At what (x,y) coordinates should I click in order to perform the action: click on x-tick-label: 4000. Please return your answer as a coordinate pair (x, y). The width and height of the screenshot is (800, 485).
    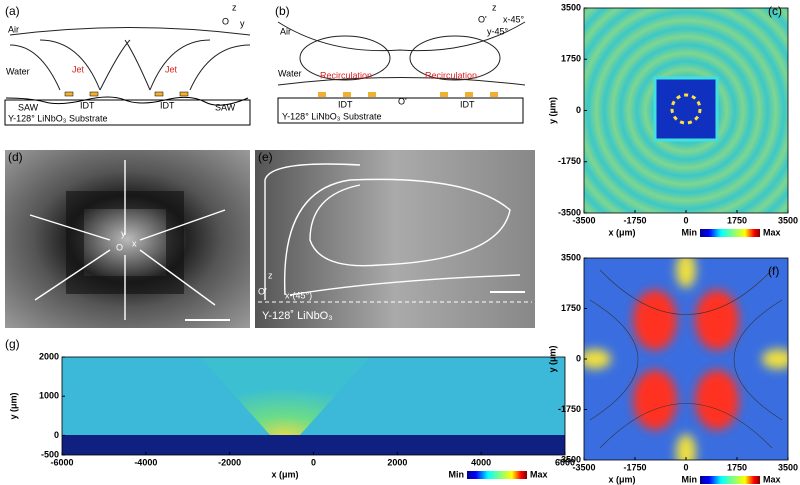
    Looking at the image, I should click on (481, 462).